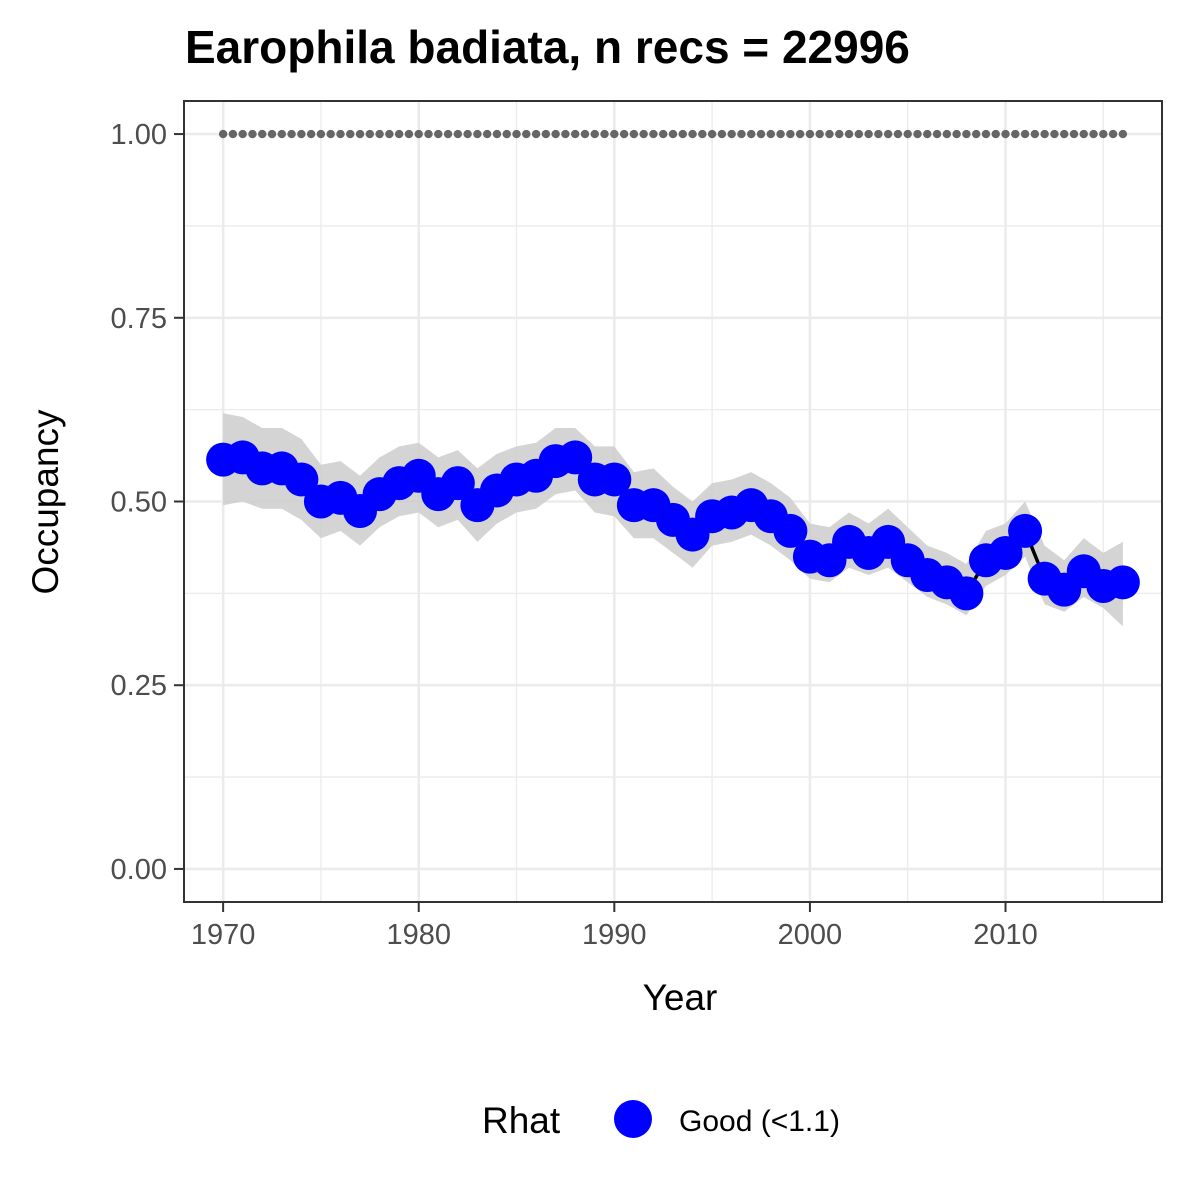 The width and height of the screenshot is (1200, 1200). What do you see at coordinates (418, 935) in the screenshot?
I see `x-tick-label: 1980` at bounding box center [418, 935].